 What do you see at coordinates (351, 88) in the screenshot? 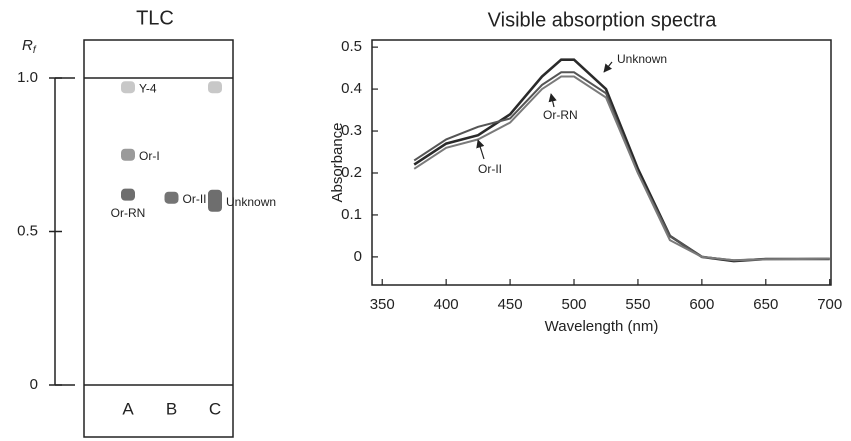
I see `y-tick-label: 0.4` at bounding box center [351, 88].